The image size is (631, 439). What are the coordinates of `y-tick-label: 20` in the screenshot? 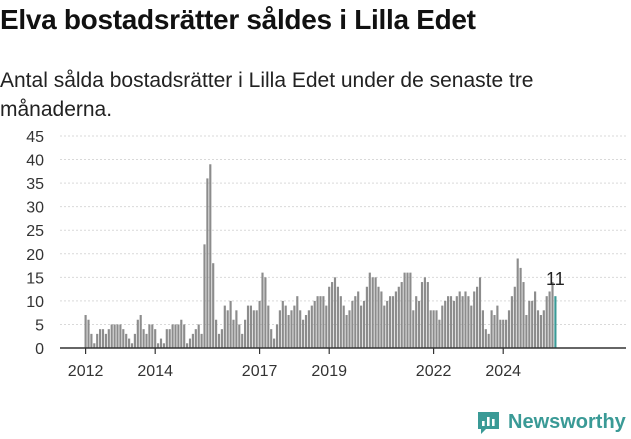 It's located at (35, 255).